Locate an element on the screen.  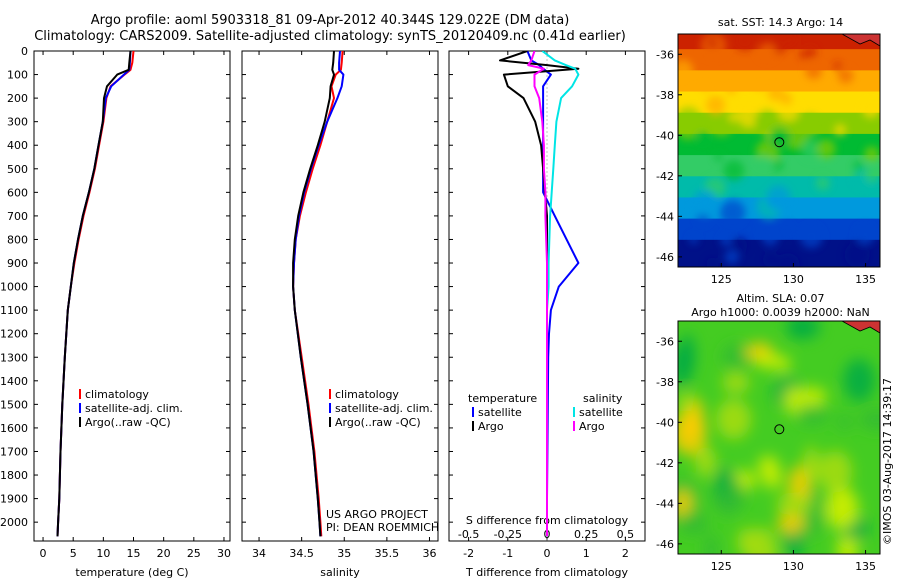
s-tick-label: -0.5 is located at coordinates (468, 534).